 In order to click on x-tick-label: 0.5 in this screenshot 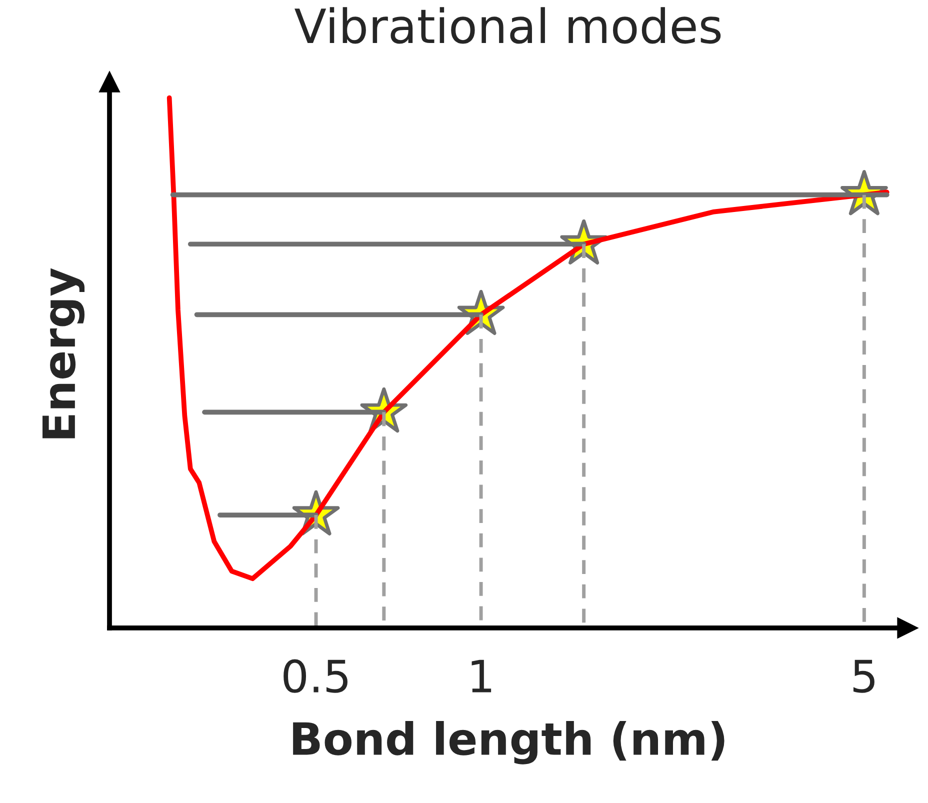, I will do `click(316, 676)`.